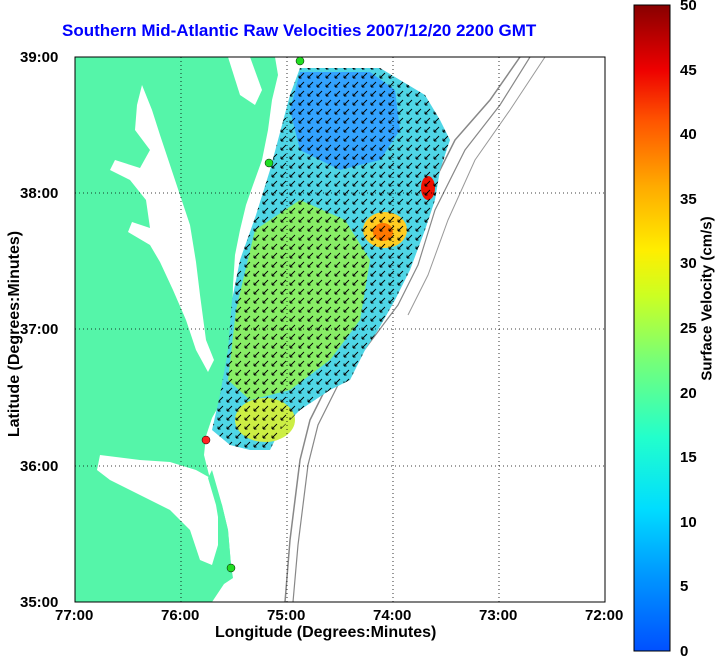 The width and height of the screenshot is (724, 660). Describe the element at coordinates (688, 393) in the screenshot. I see `colorbar-tick-label: 20` at that location.